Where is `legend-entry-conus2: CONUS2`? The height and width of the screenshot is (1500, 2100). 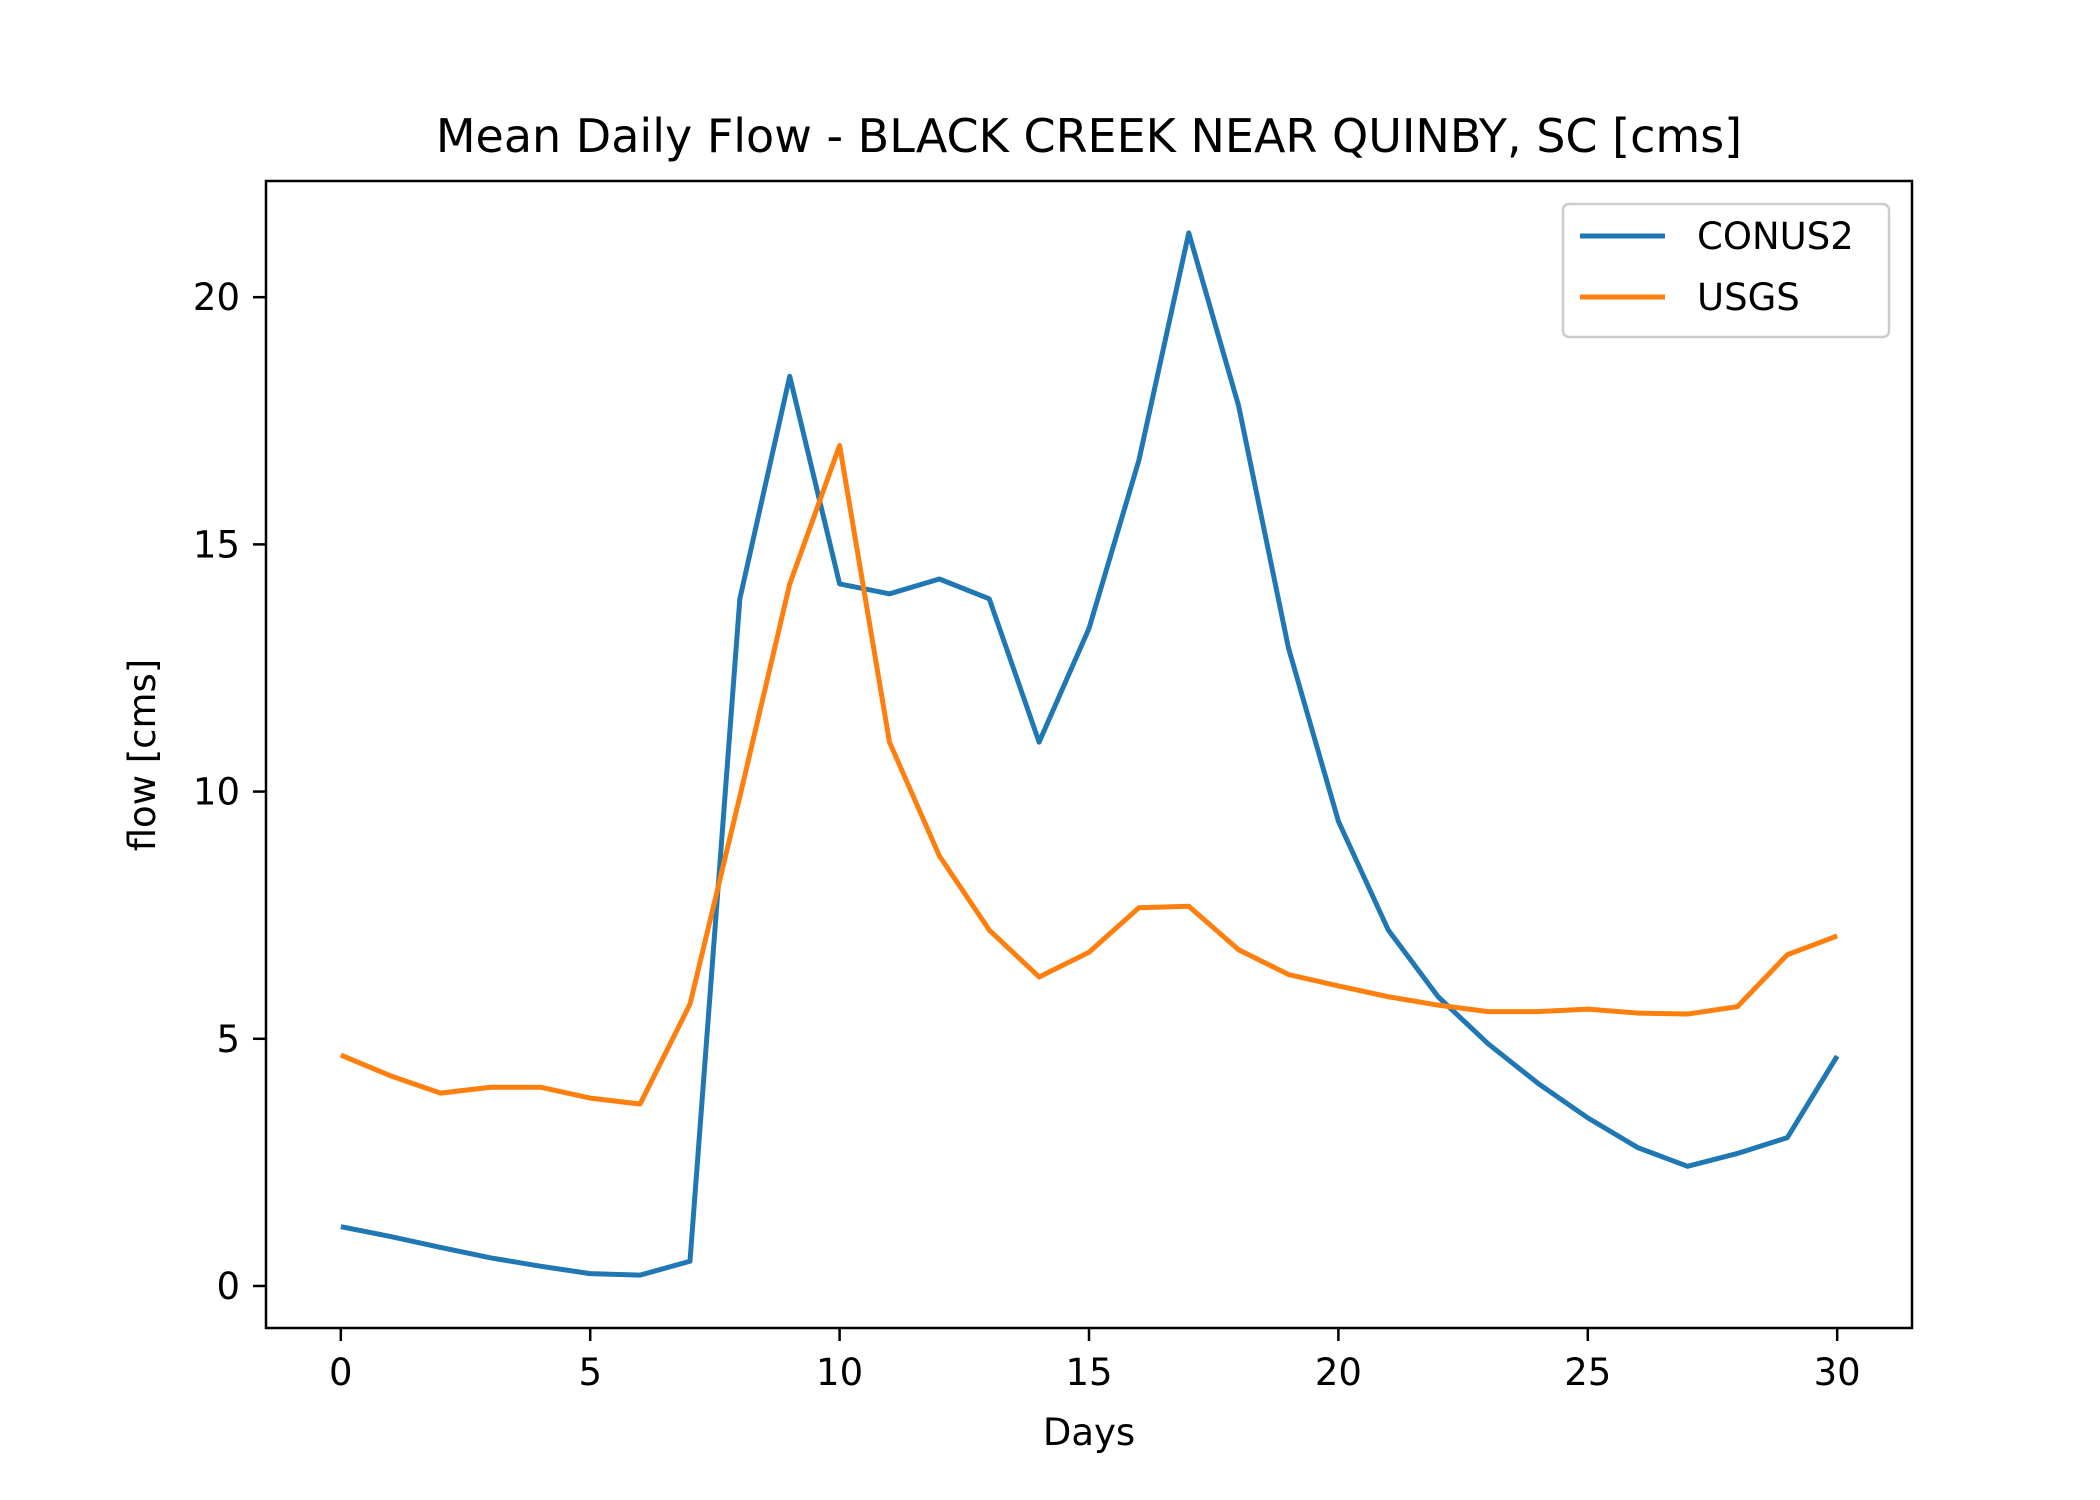 legend-entry-conus2: CONUS2 is located at coordinates (1717, 236).